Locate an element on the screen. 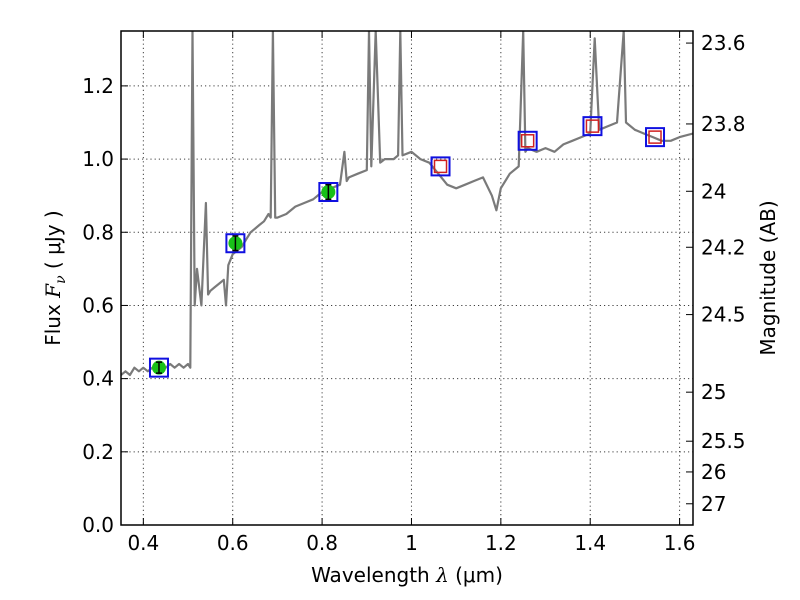 Image resolution: width=800 pixels, height=600 pixels. x-tick-label: 1.2 is located at coordinates (501, 543).